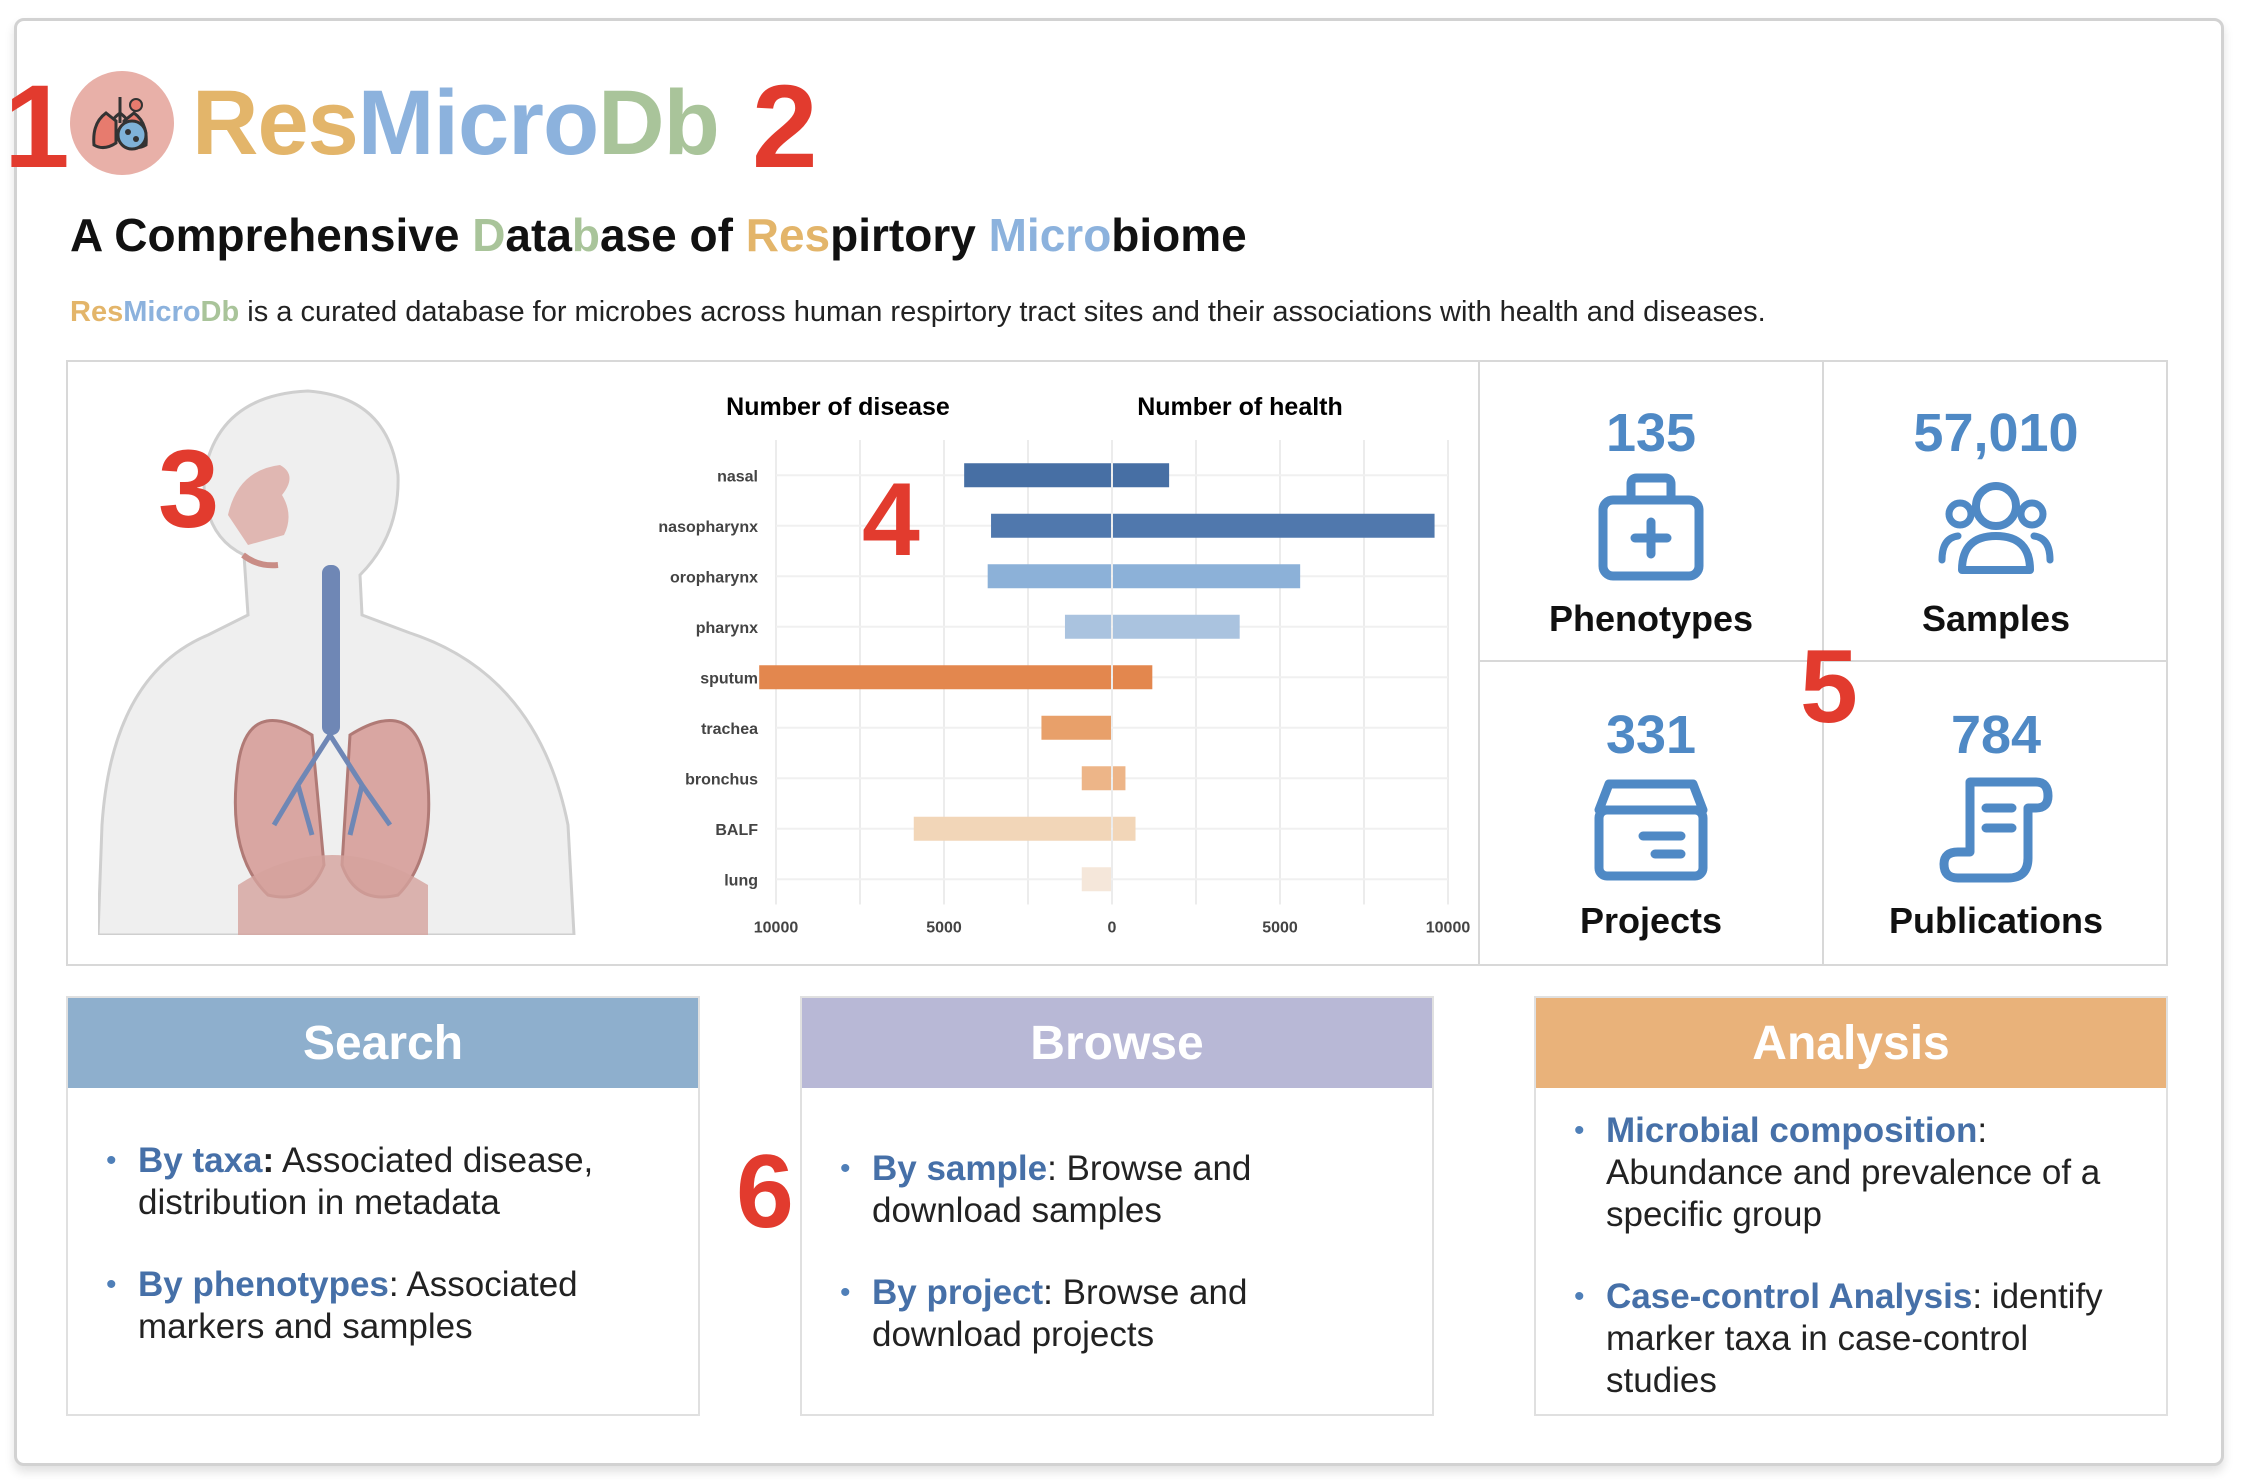 The height and width of the screenshot is (1480, 2242). Describe the element at coordinates (838, 407) in the screenshot. I see `chart-left-title: Number of disease` at that location.